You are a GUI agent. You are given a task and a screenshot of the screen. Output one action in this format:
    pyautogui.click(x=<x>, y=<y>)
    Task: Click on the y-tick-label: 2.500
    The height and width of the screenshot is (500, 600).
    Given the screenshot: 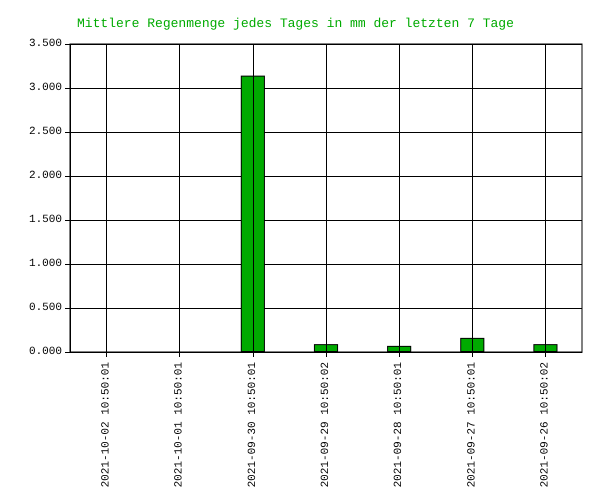 What is the action you would take?
    pyautogui.click(x=45, y=132)
    